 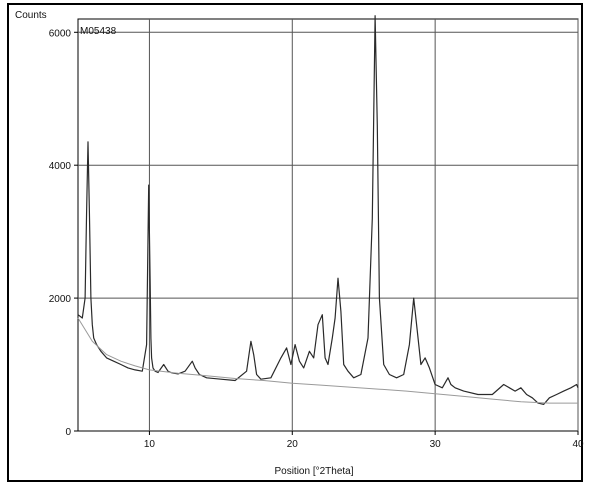 I want to click on y-tick-label: 6000, so click(x=60, y=33).